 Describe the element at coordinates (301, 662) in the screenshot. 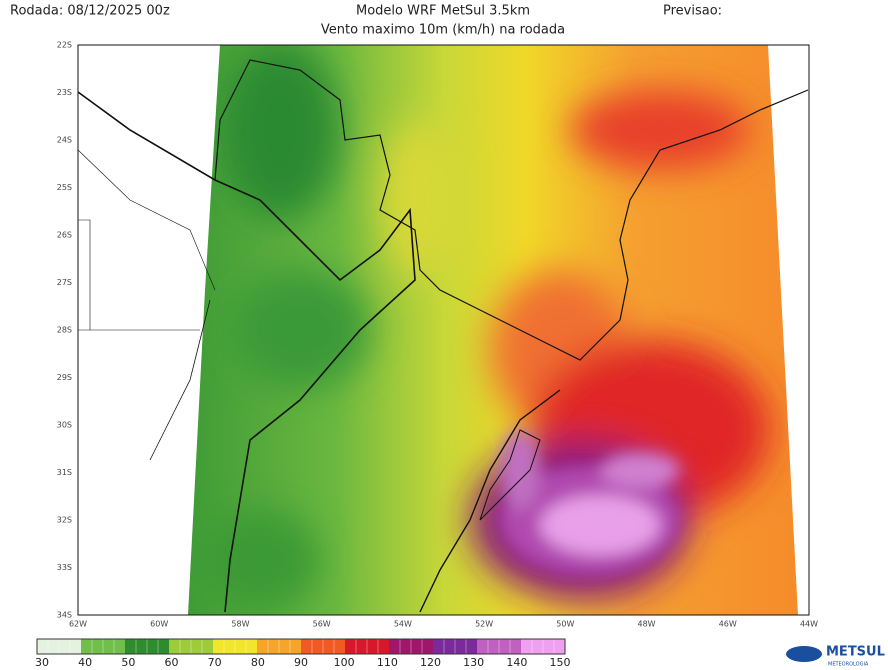

I see `colorbar-label: 90` at that location.